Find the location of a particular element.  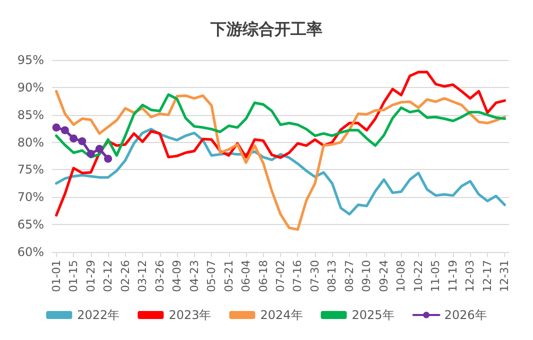

x-tick-label: 02-12 is located at coordinates (108, 276).